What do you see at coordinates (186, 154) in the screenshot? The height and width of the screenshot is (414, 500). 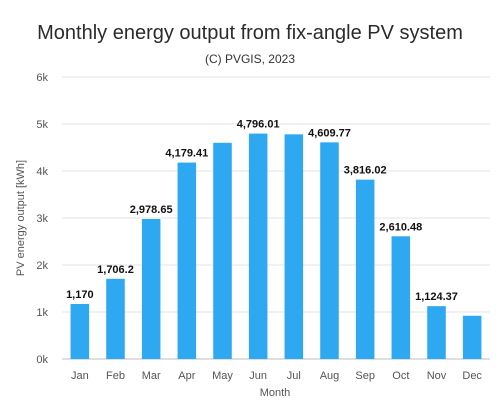 I see `data-label-apr: 4,179.41` at bounding box center [186, 154].